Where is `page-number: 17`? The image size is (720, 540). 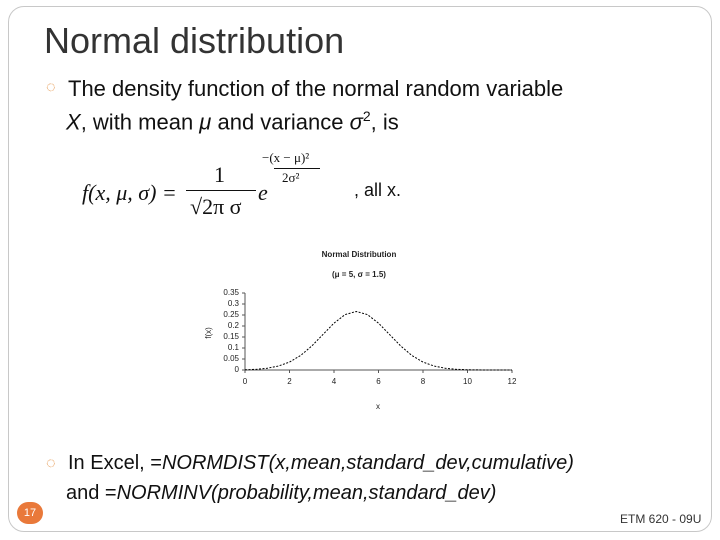
page-number: 17 is located at coordinates (30, 513).